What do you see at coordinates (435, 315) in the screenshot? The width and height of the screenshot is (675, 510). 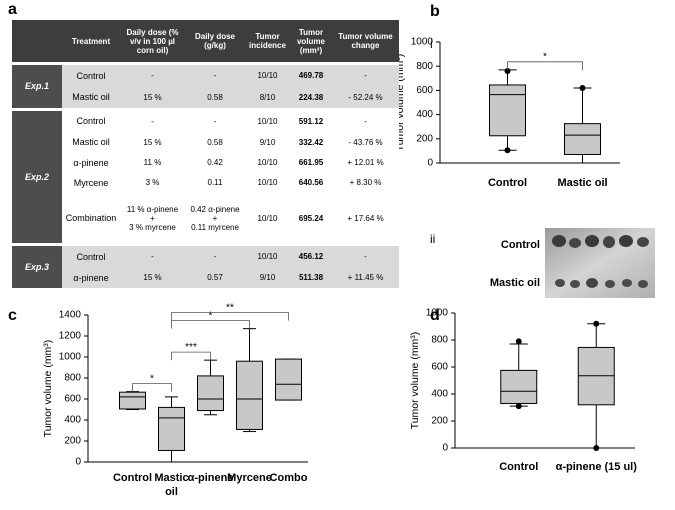 I see `panel-label: d` at bounding box center [435, 315].